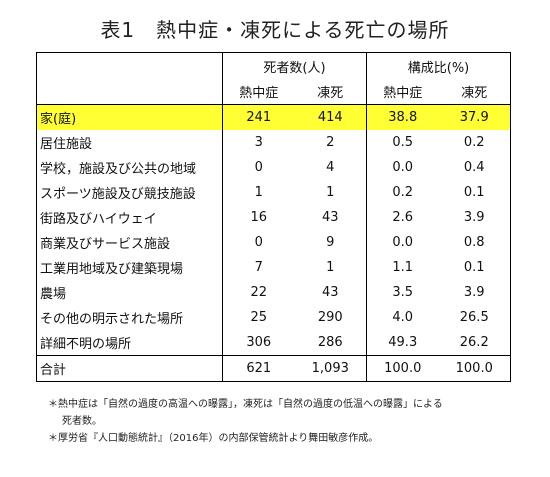  Describe the element at coordinates (82, 421) in the screenshot. I see `note-1-continuation: 死者数。` at that location.